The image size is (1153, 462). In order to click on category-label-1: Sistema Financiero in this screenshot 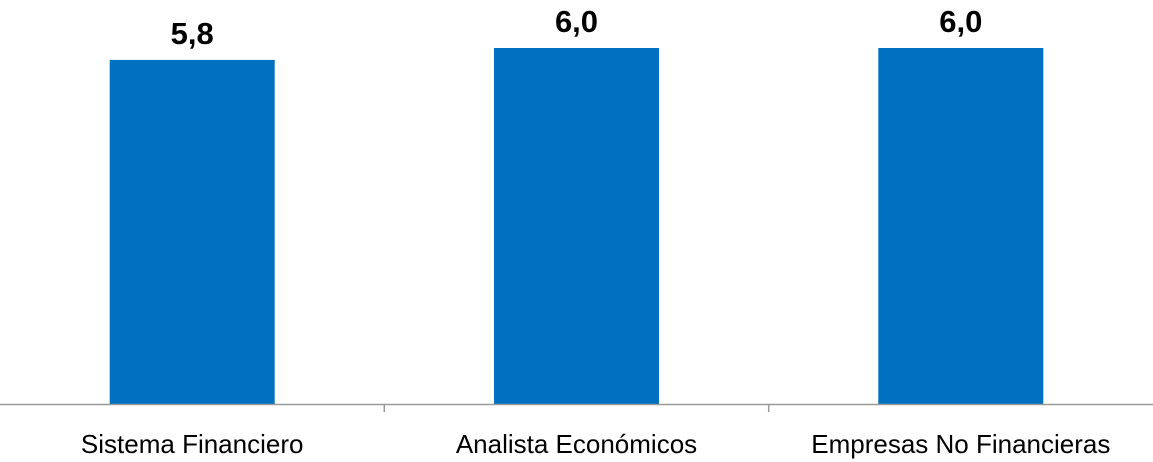, I will do `click(192, 444)`.